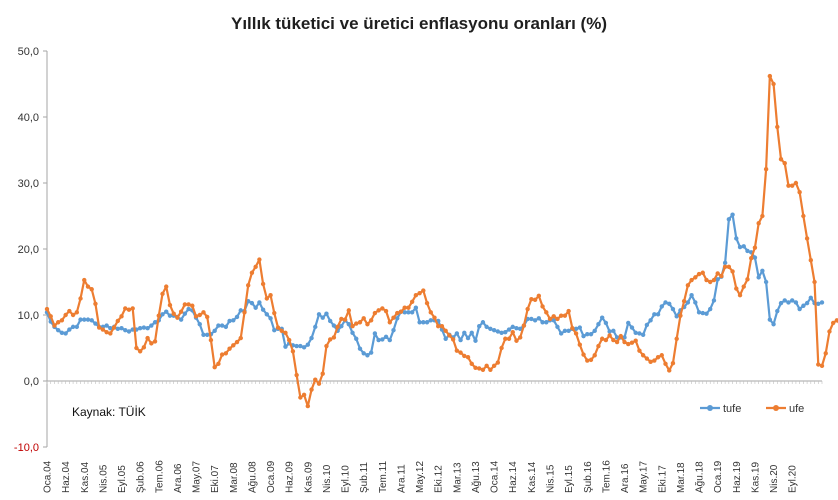  I want to click on x-tick-label: Ağu.18, so click(700, 477).